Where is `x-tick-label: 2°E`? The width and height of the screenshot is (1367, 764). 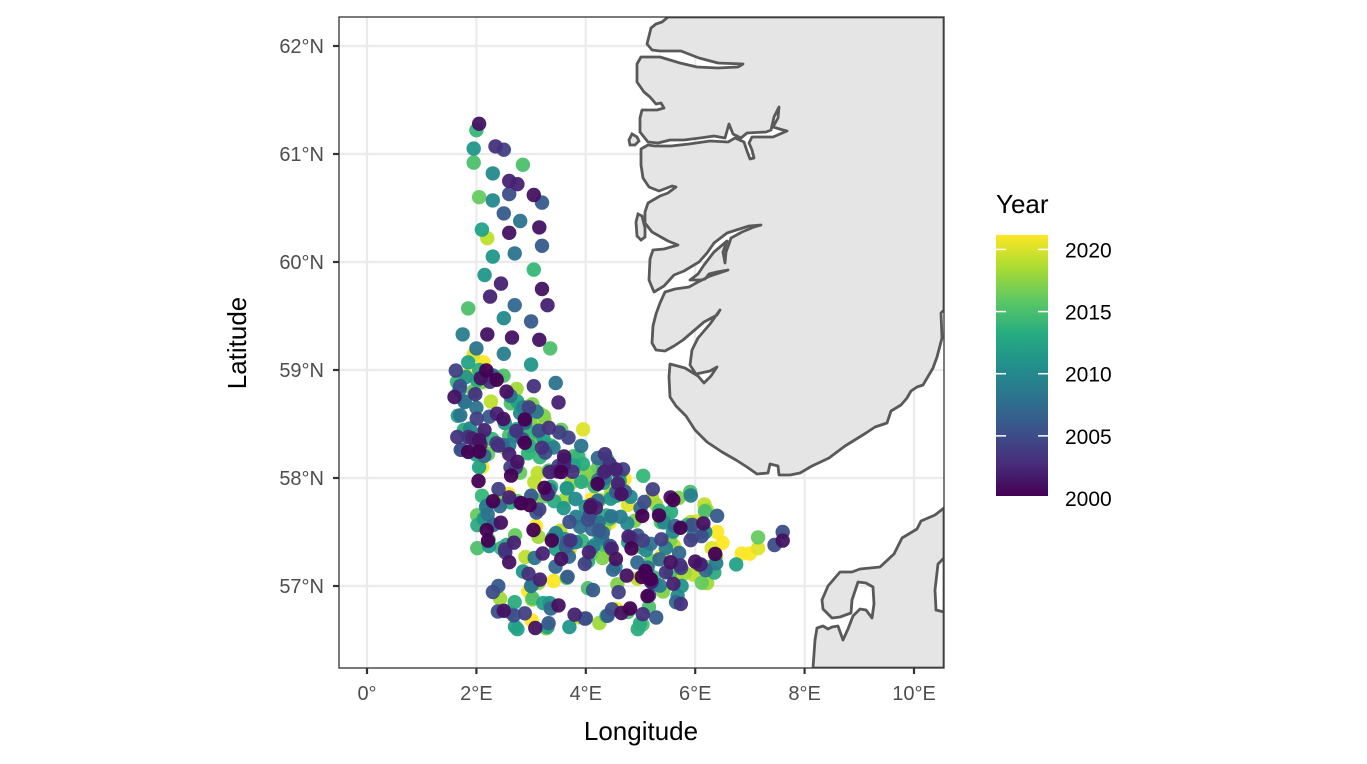
x-tick-label: 2°E is located at coordinates (476, 694).